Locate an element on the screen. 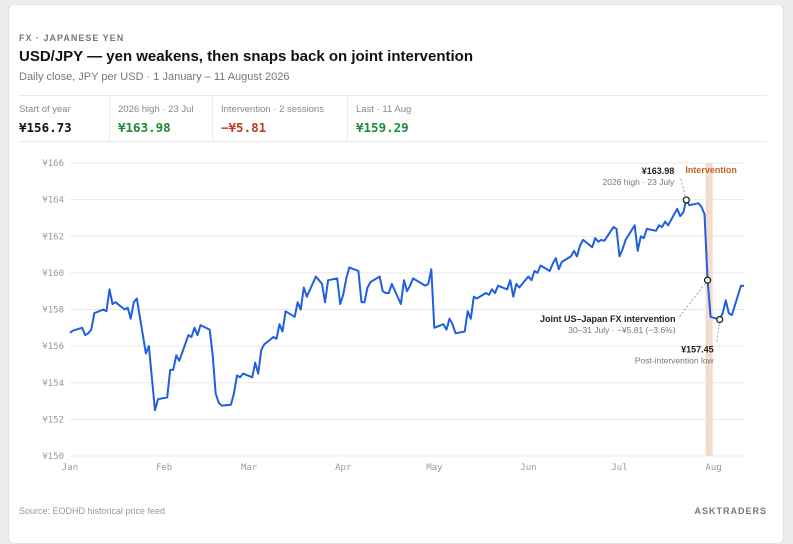 This screenshot has height=544, width=793. y-tick-label: ¥154 is located at coordinates (53, 384).